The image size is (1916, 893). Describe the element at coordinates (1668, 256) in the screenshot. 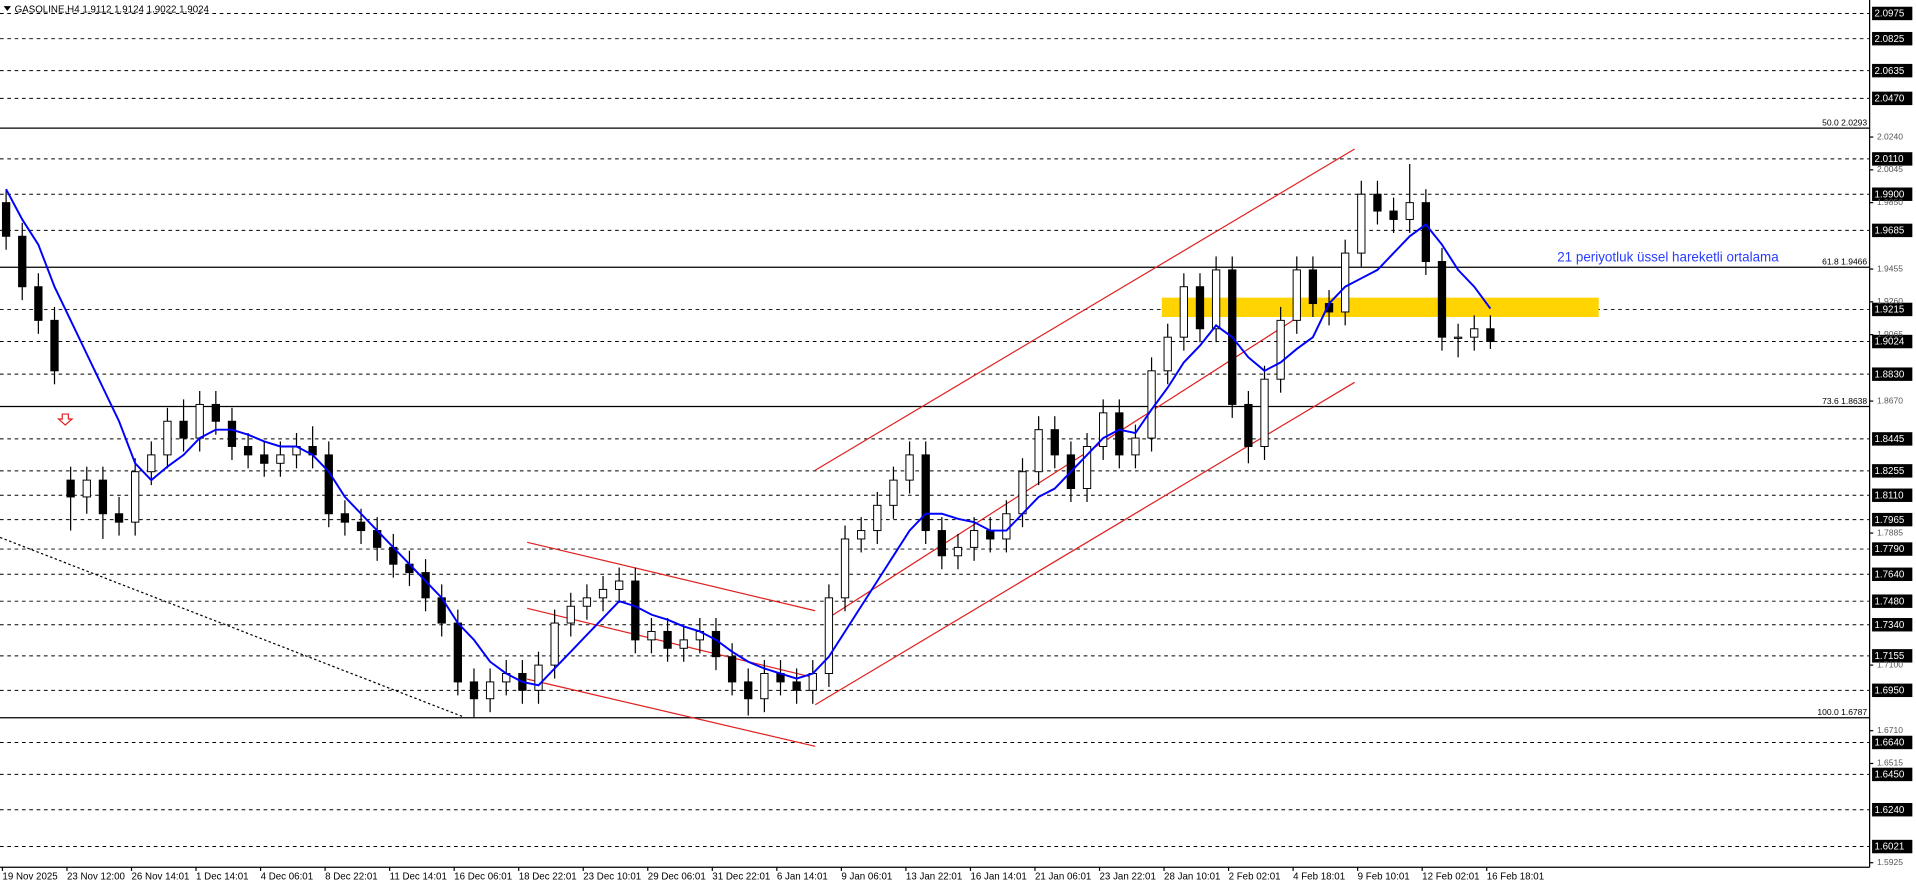

I see `annotation: 21 periyotluk üssel hareketli ortalama` at that location.